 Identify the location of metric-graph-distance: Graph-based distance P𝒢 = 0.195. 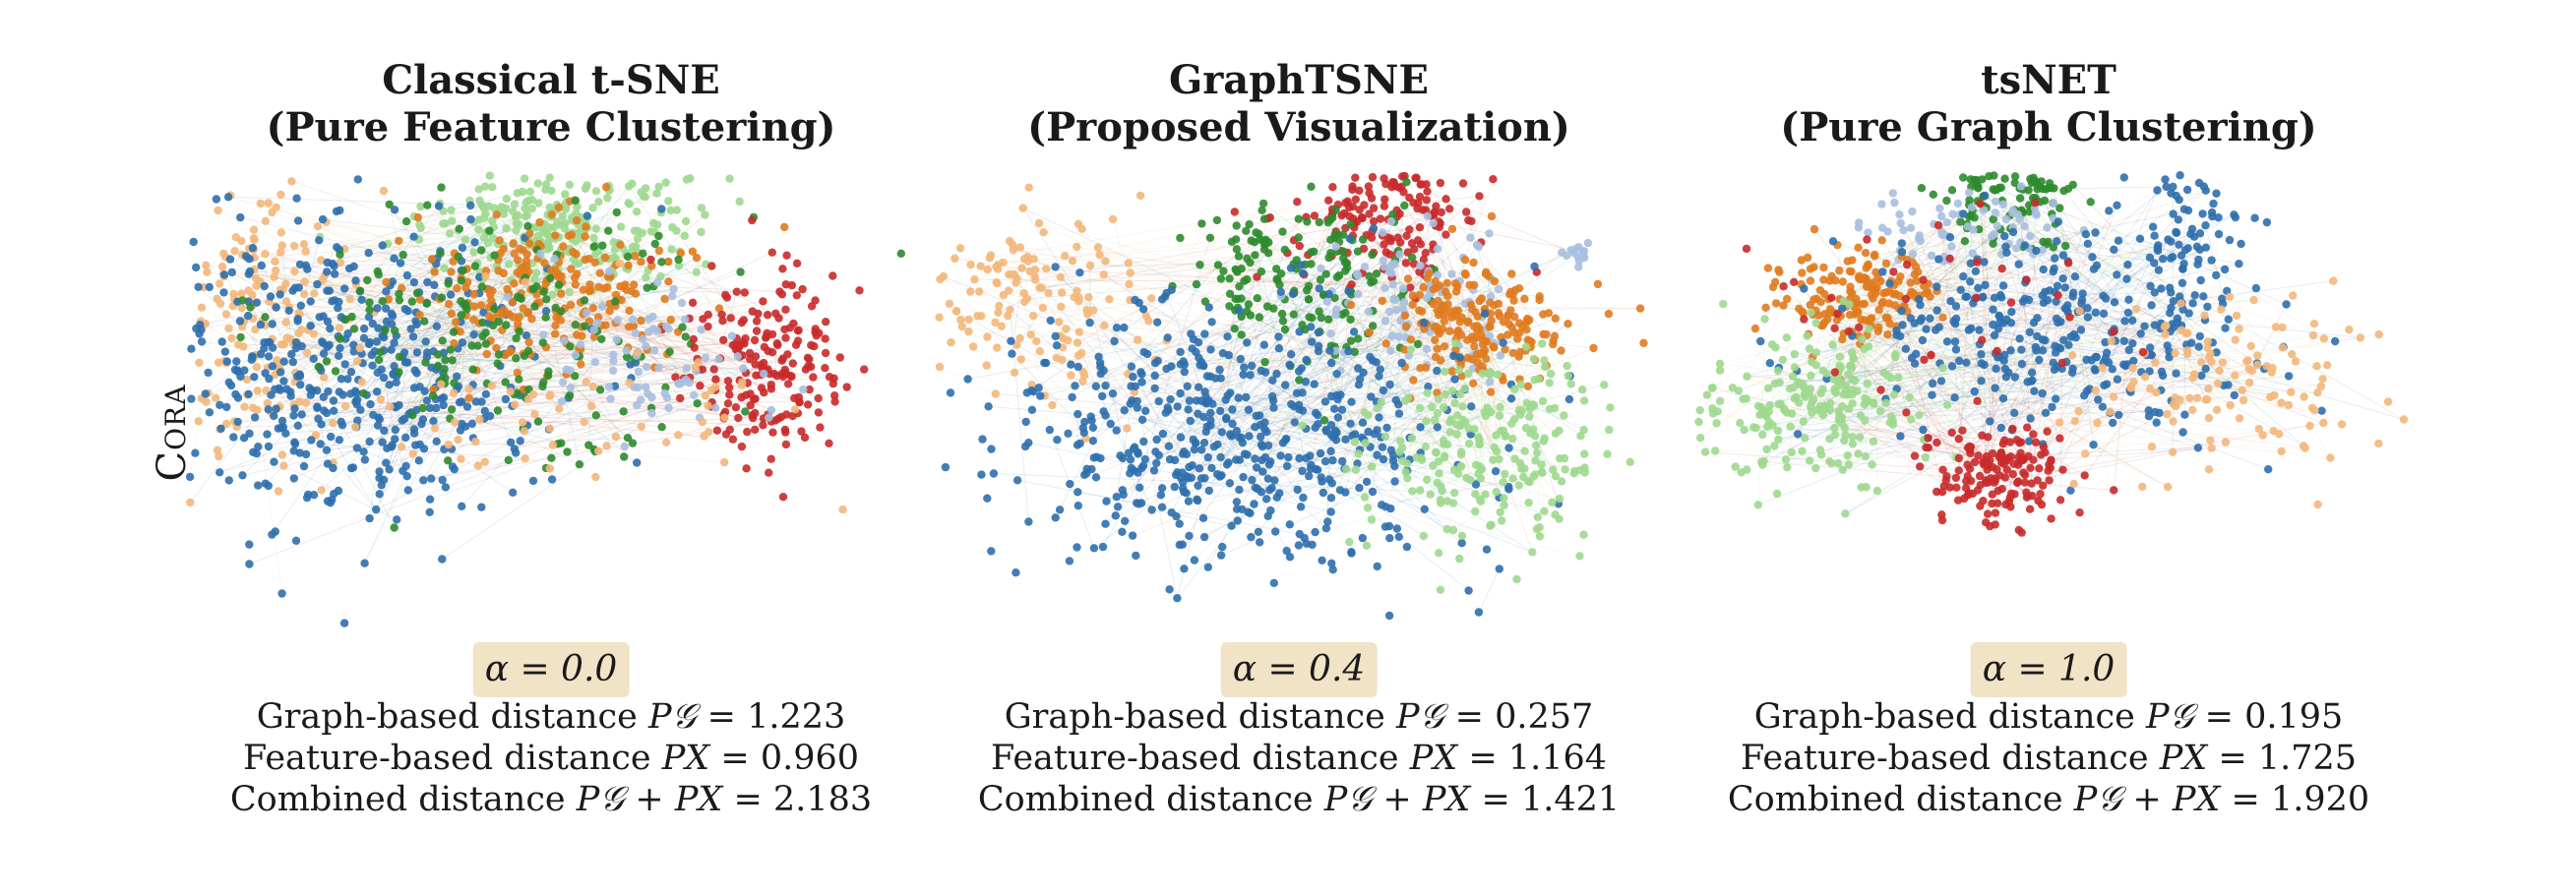
(2049, 717).